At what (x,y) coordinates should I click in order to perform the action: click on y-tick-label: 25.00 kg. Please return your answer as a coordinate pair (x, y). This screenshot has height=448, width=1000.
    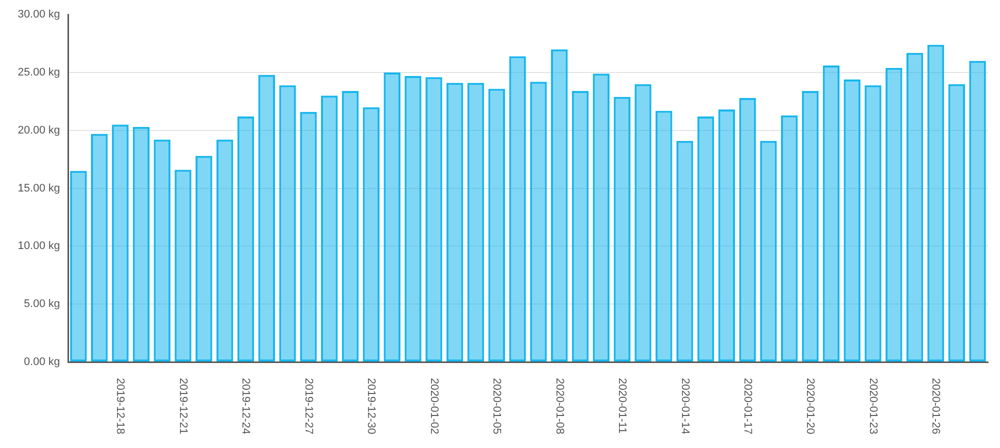
    Looking at the image, I should click on (39, 72).